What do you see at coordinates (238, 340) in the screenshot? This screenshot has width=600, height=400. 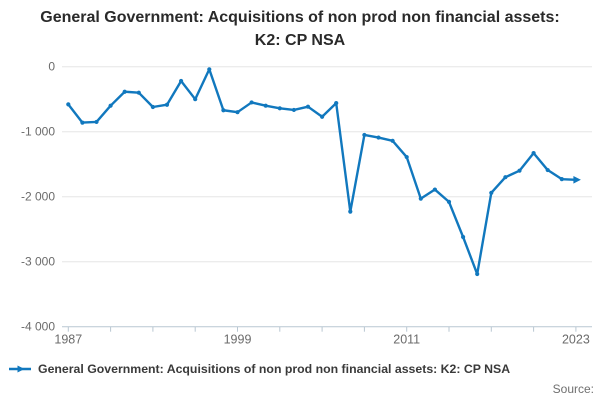 I see `x-axis-tick-label: 1999` at bounding box center [238, 340].